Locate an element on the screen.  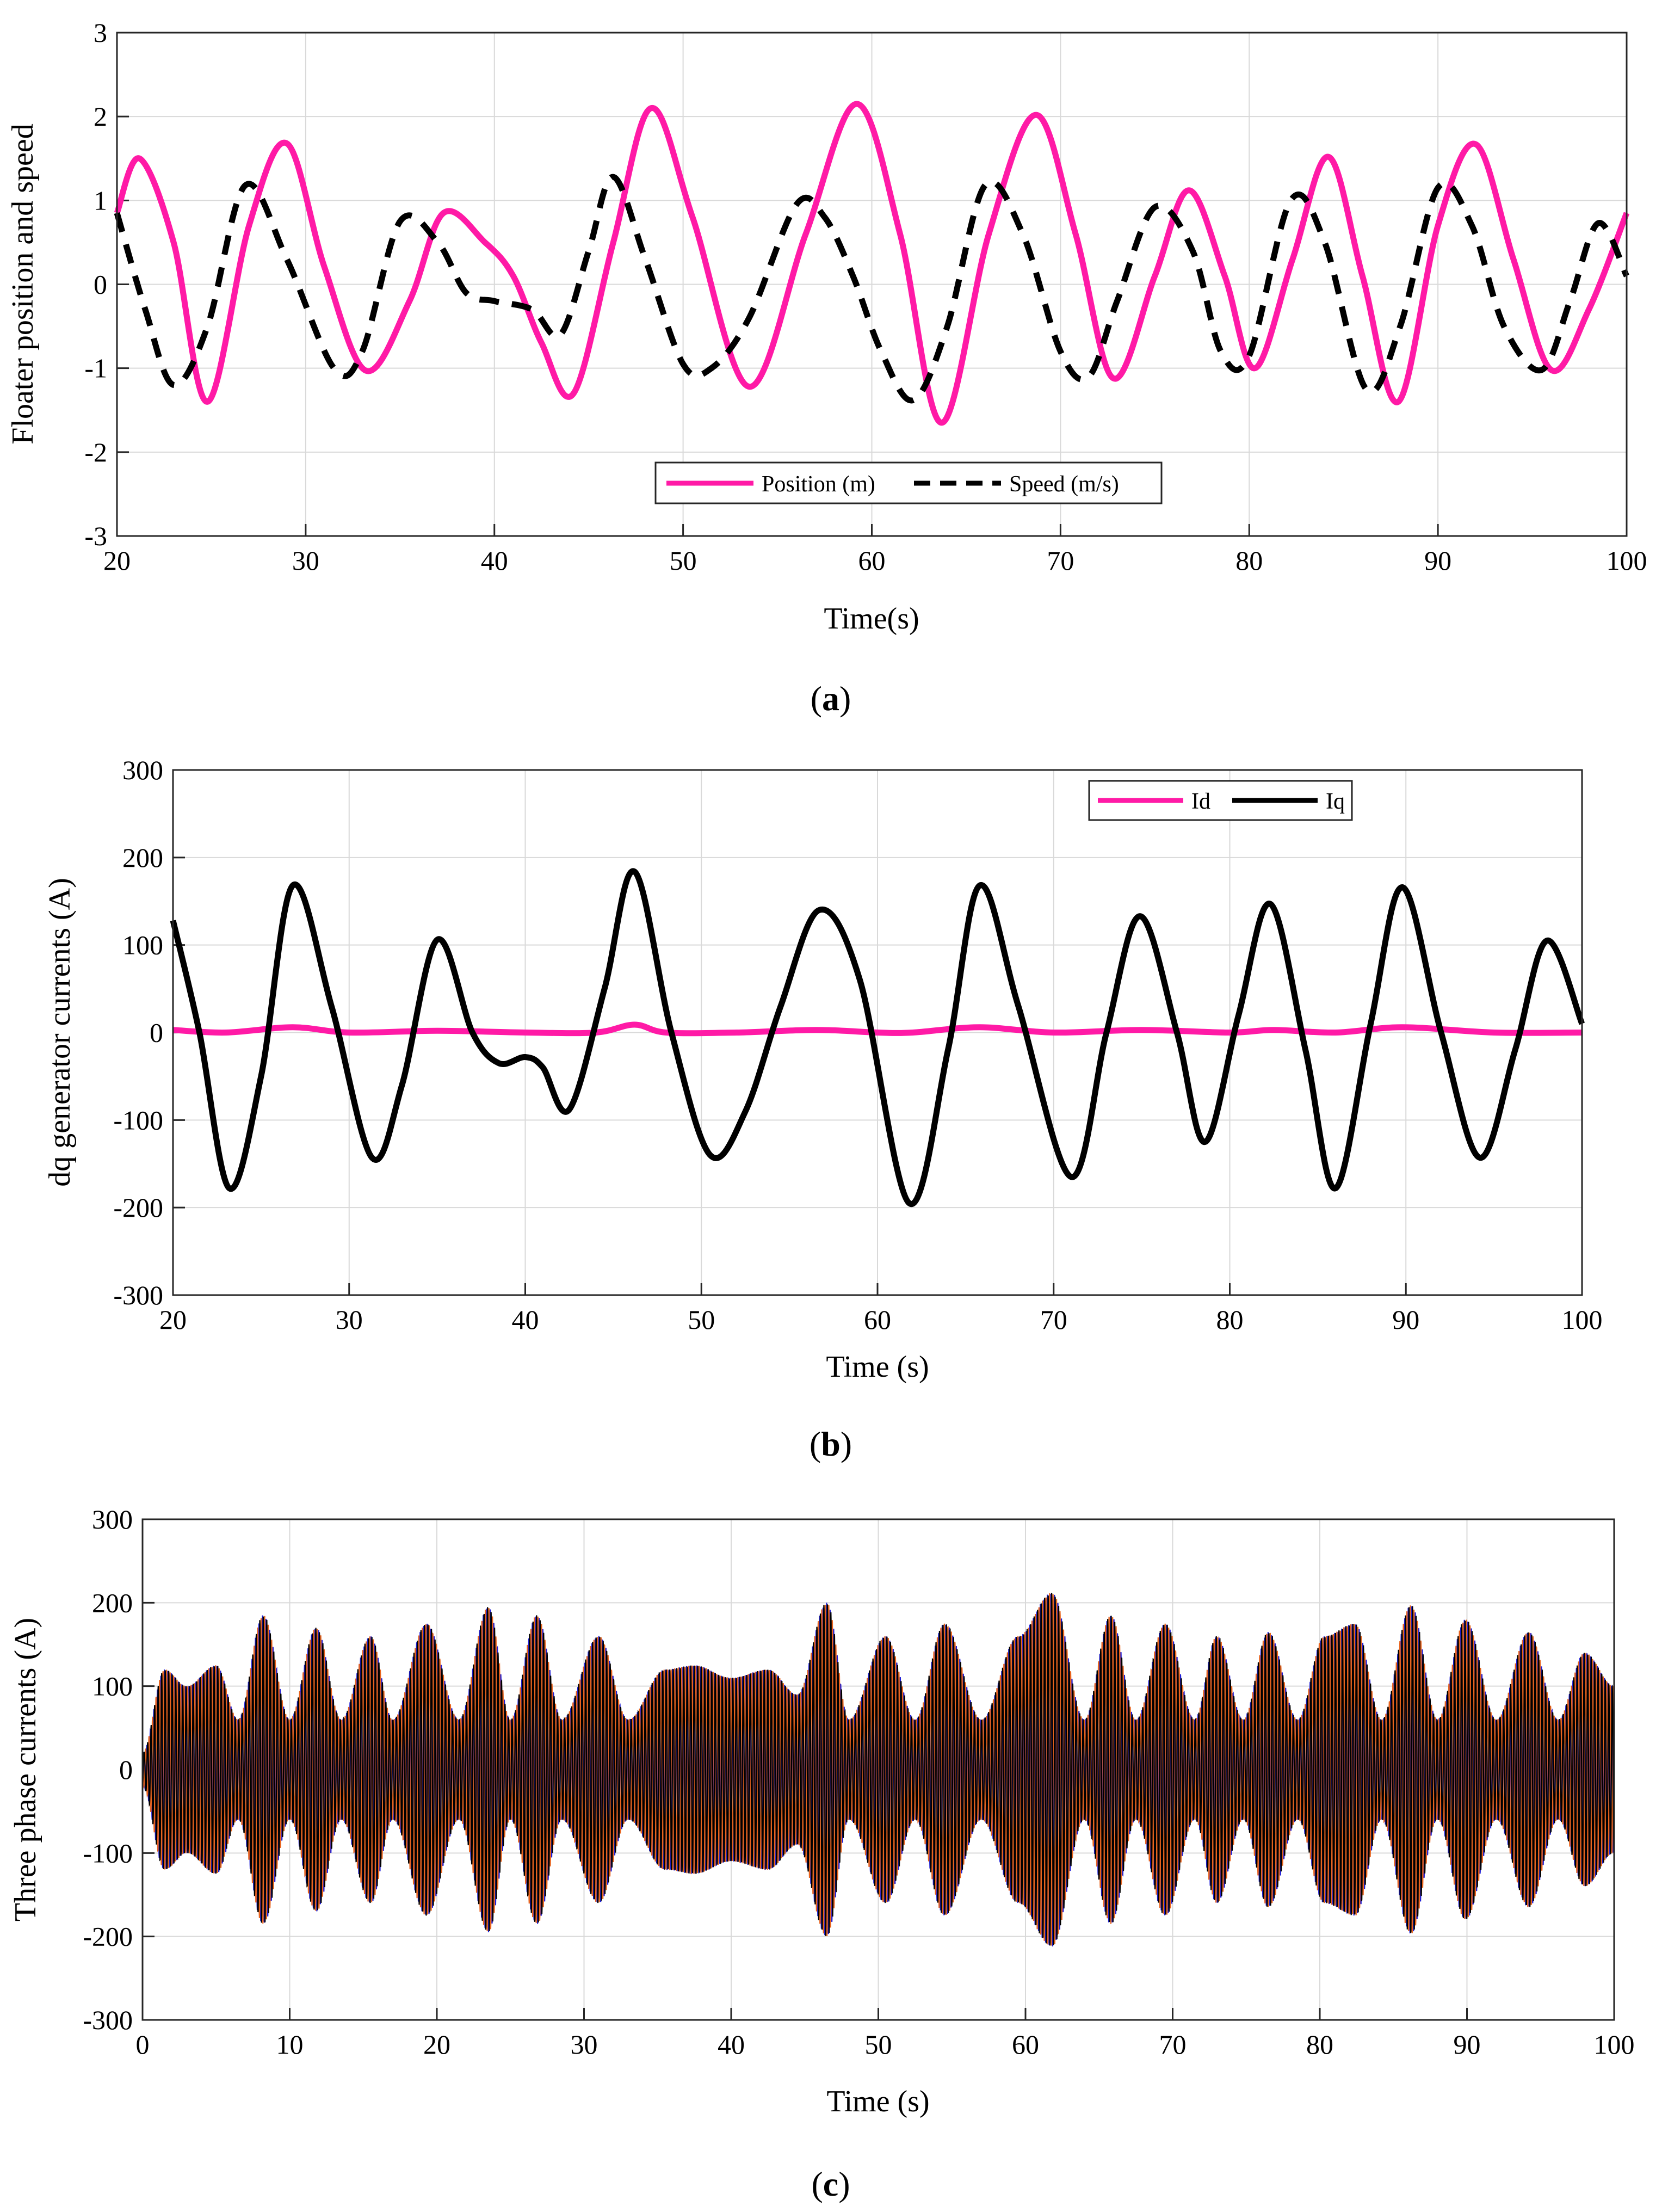
chart-a-ytick-label: -1 is located at coordinates (95, 368).